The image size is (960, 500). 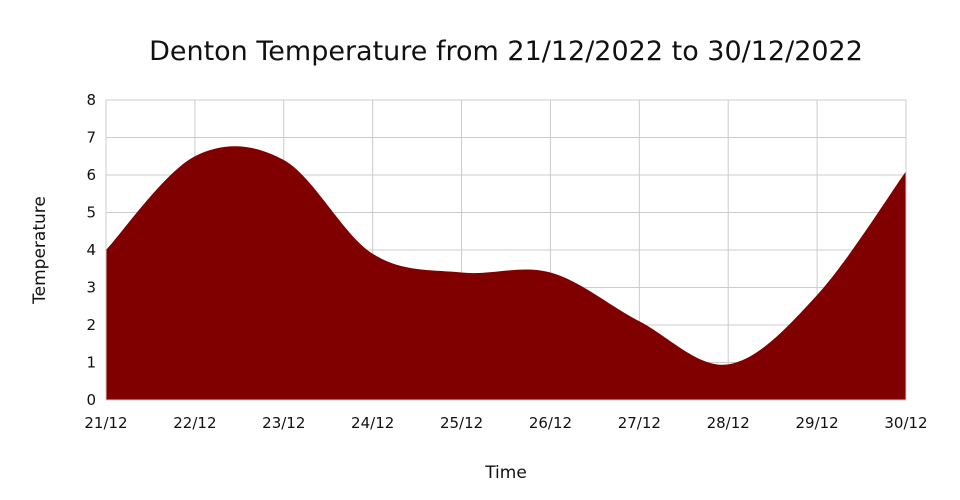 I want to click on x-tick-label: 23/12, so click(x=283, y=423).